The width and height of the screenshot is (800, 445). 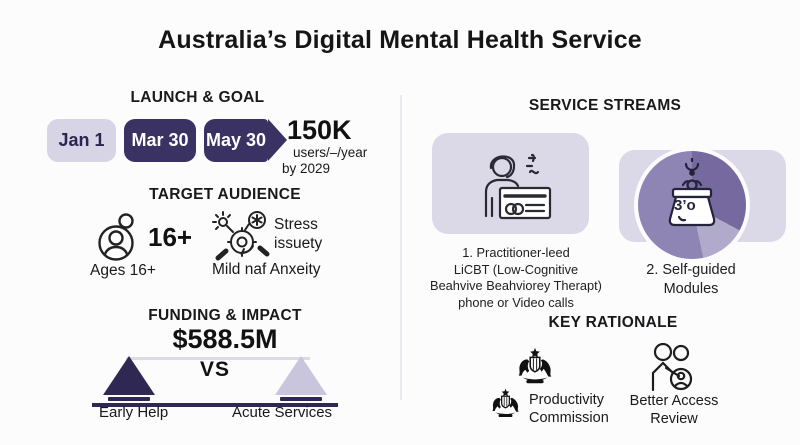 What do you see at coordinates (306, 168) in the screenshot?
I see `goal-deadline: by 2029` at bounding box center [306, 168].